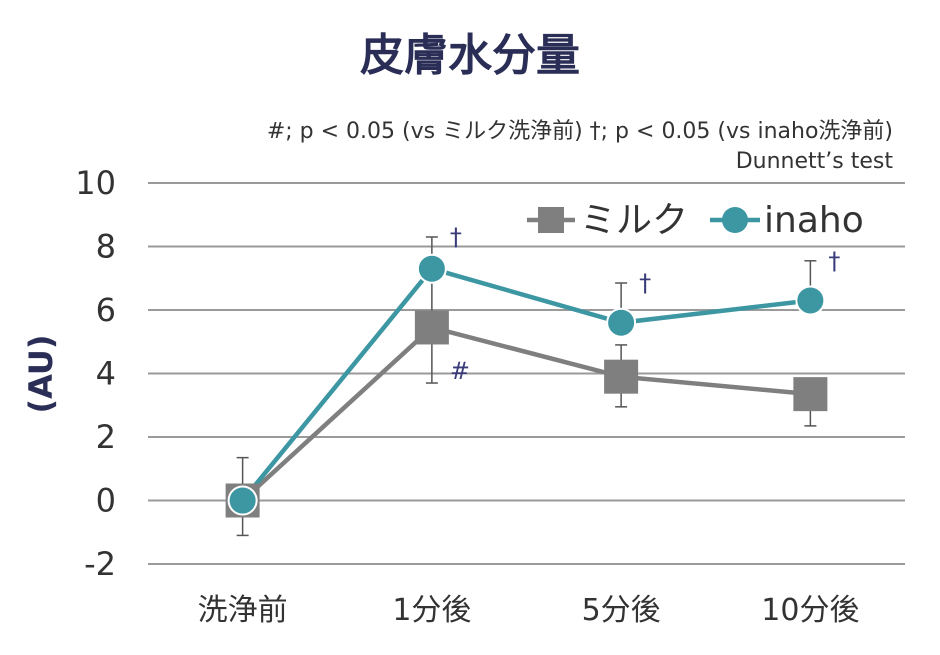  I want to click on chart-title: 皮膚水分量, so click(470, 55).